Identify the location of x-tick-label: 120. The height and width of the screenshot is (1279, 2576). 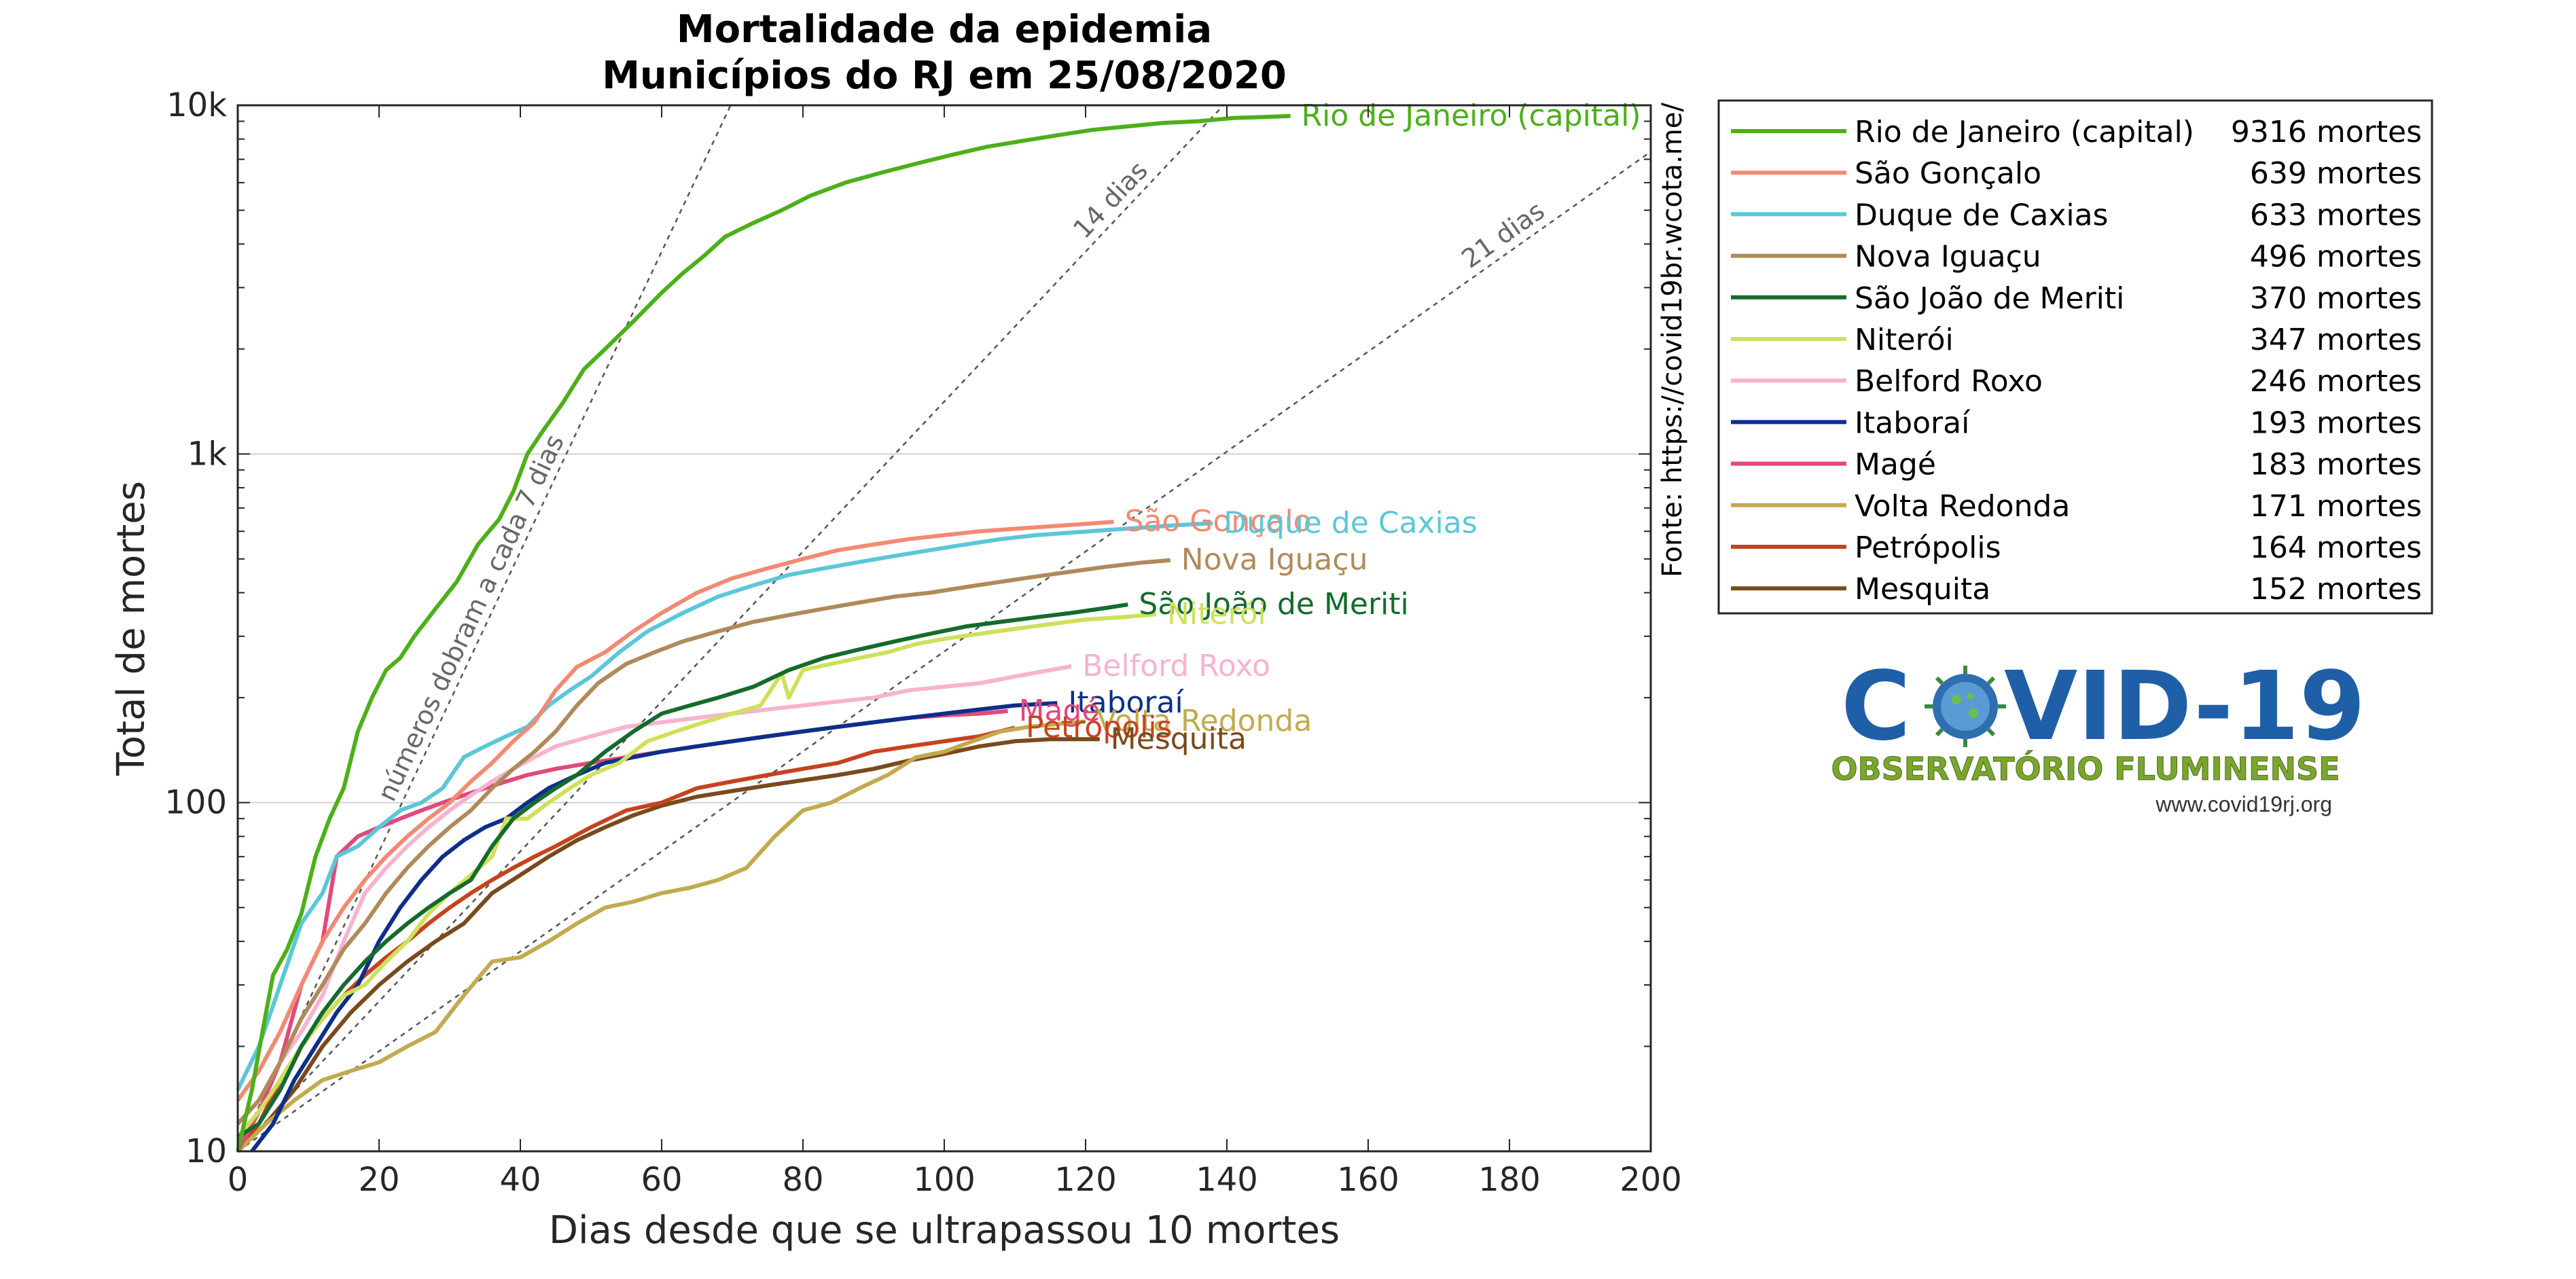
(1085, 1180).